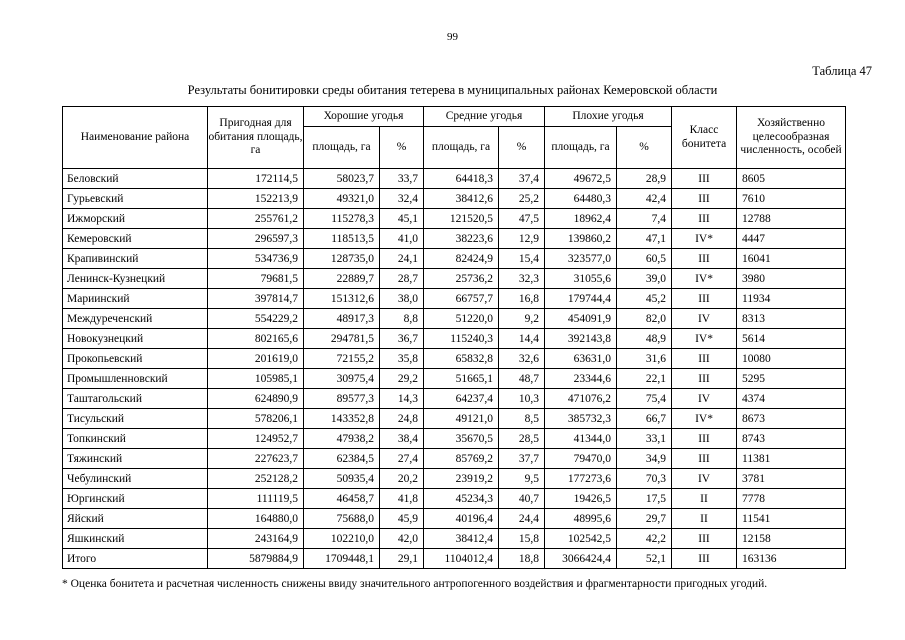 The image size is (905, 640). What do you see at coordinates (135, 137) in the screenshot?
I see `header-district-column: Наименование района` at bounding box center [135, 137].